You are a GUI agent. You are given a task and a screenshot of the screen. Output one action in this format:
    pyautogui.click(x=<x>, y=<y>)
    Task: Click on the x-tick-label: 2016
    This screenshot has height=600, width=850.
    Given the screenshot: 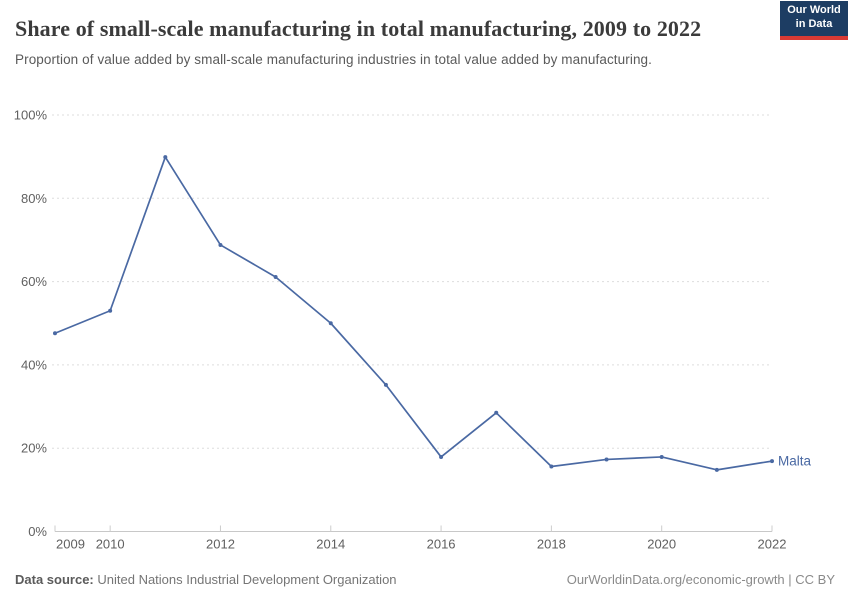 What is the action you would take?
    pyautogui.click(x=441, y=544)
    